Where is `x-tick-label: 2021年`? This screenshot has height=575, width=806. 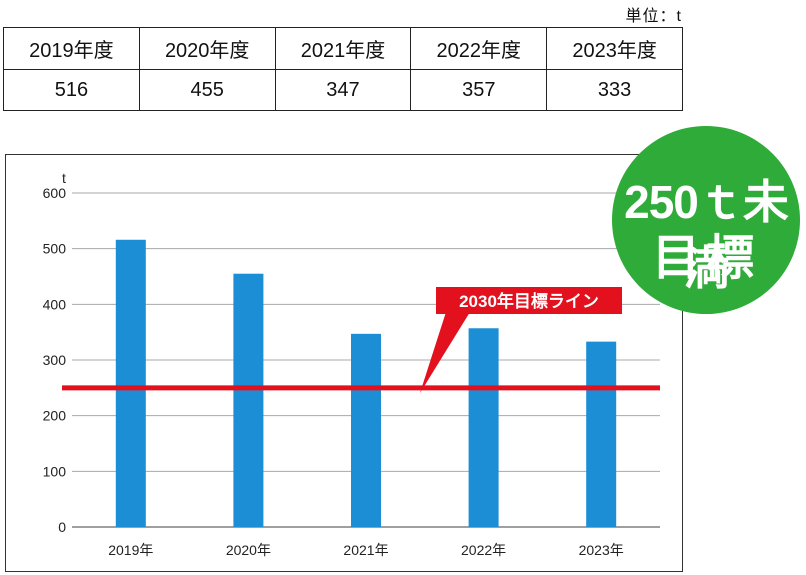
x-tick-label: 2021年 is located at coordinates (365, 550).